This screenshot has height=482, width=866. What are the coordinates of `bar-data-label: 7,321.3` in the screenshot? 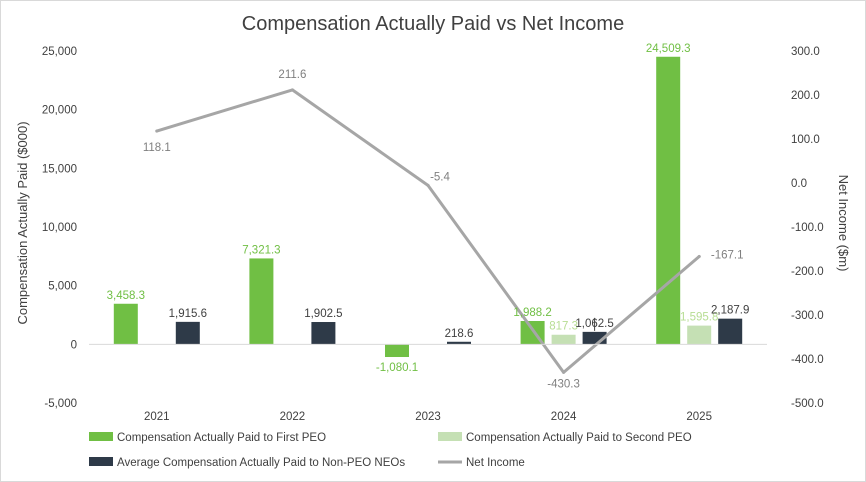 It's located at (261, 250).